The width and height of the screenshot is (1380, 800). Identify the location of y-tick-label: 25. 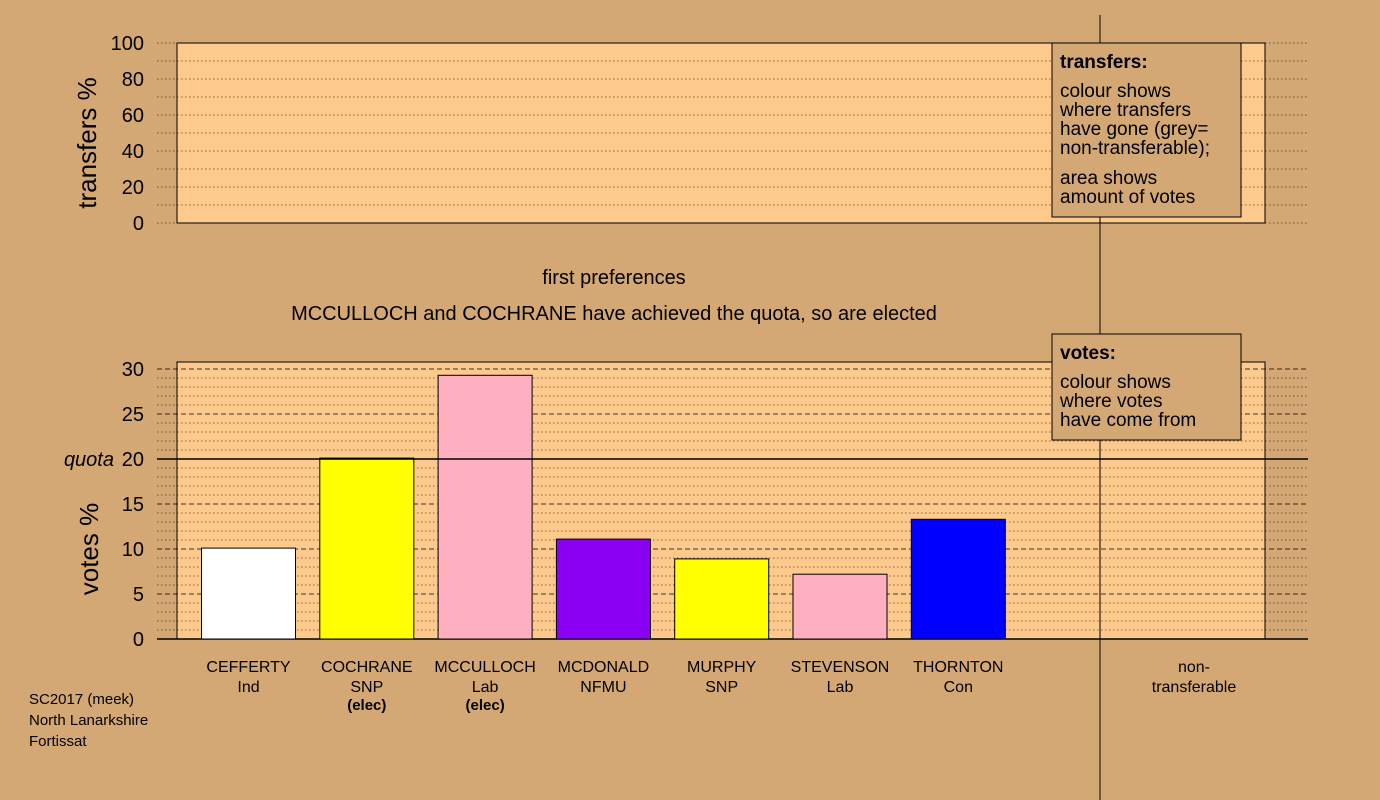
(133, 415).